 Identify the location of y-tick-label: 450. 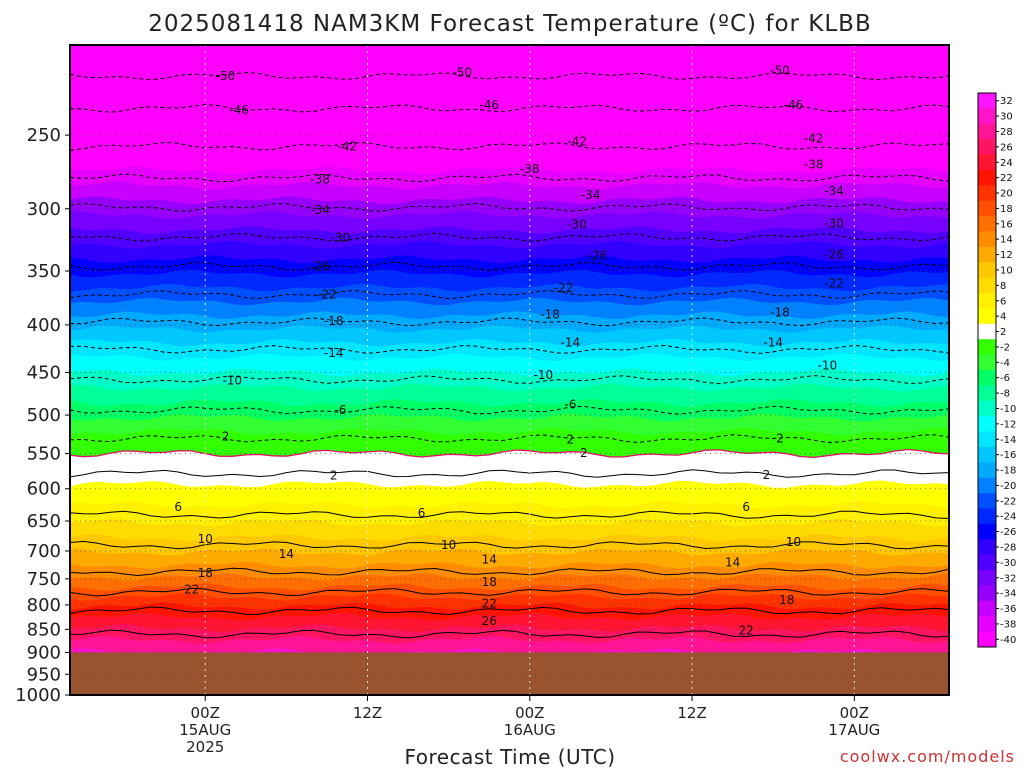
(44, 373).